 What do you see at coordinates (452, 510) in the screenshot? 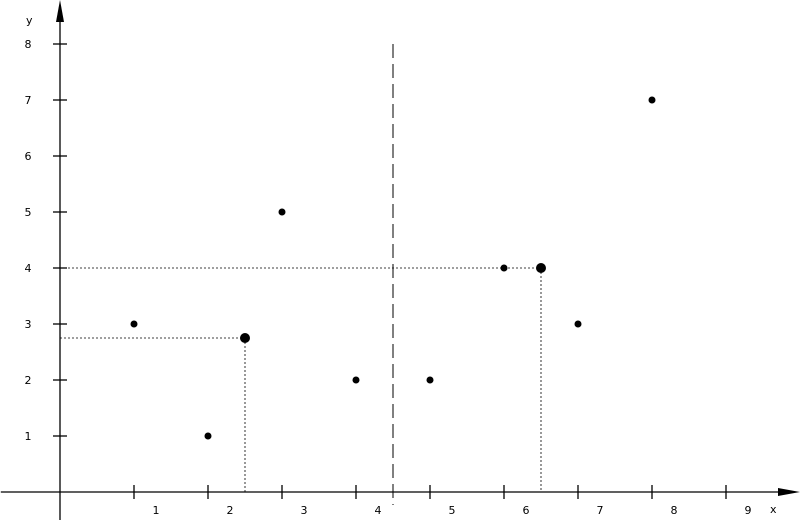
I see `x-tick-label: 5` at bounding box center [452, 510].